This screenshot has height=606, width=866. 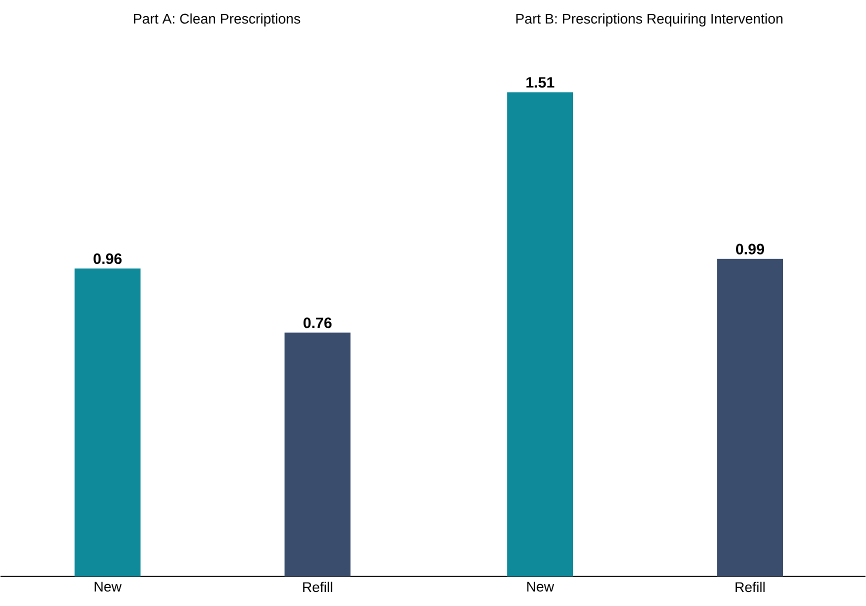 I want to click on chart-title: Part B: Prescriptions Requiring Intervention, so click(x=649, y=19).